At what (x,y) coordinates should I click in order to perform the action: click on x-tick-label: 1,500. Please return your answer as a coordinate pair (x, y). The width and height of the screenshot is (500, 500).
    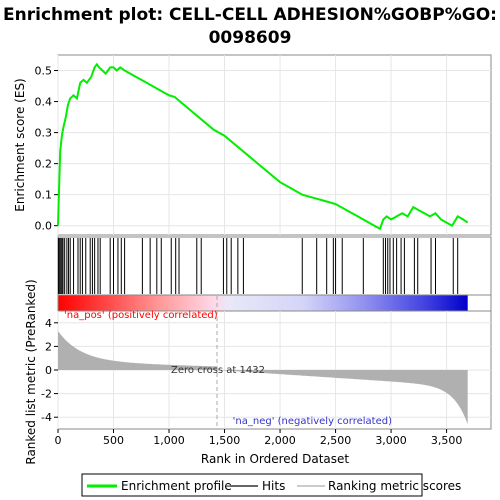
    Looking at the image, I should click on (225, 440).